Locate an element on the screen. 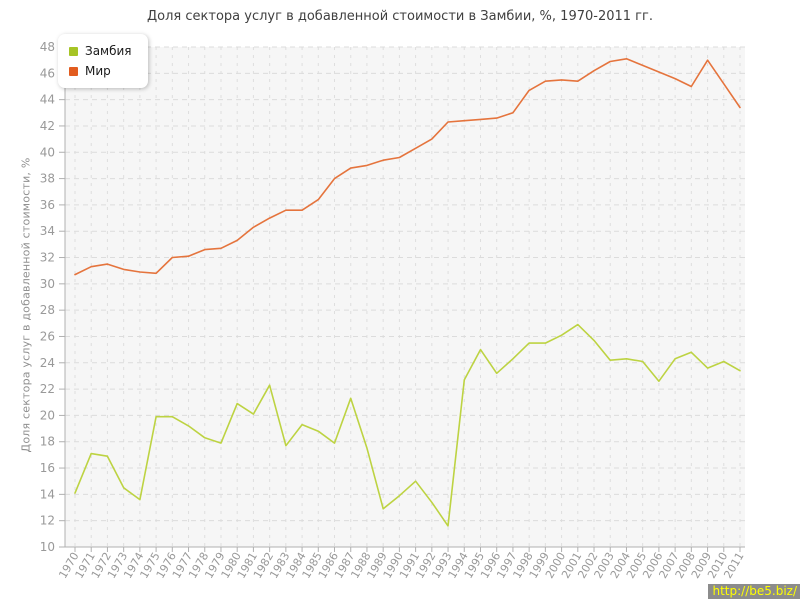 This screenshot has width=800, height=600. legend-item-zambia: Замбия is located at coordinates (100, 51).